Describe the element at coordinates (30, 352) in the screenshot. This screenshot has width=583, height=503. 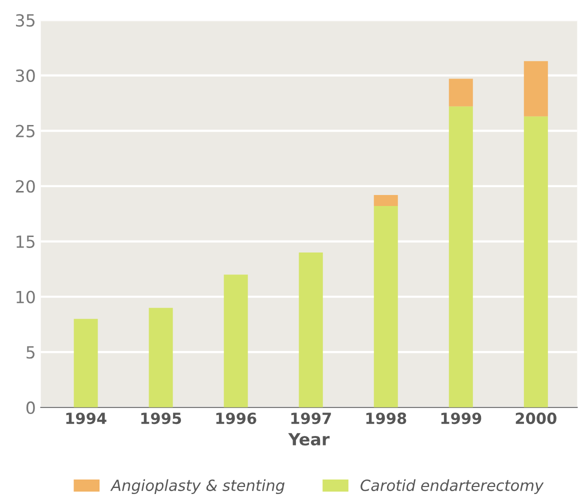
I see `y-tick-label: 5` at that location.